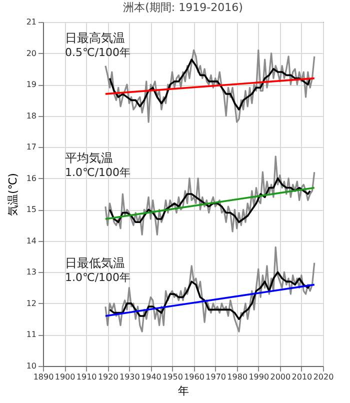  What do you see at coordinates (95, 38) in the screenshot?
I see `annotation: 日最高気温` at bounding box center [95, 38].